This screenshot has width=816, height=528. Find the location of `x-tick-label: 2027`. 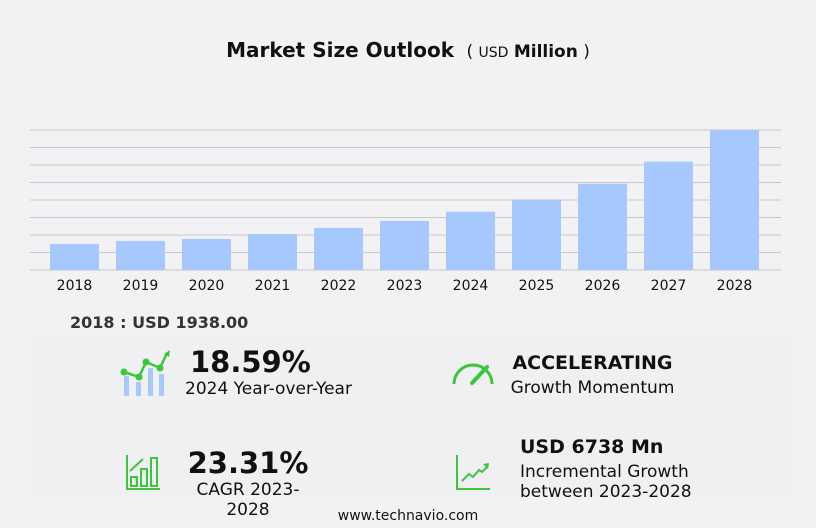

x-tick-label: 2027 is located at coordinates (669, 286).